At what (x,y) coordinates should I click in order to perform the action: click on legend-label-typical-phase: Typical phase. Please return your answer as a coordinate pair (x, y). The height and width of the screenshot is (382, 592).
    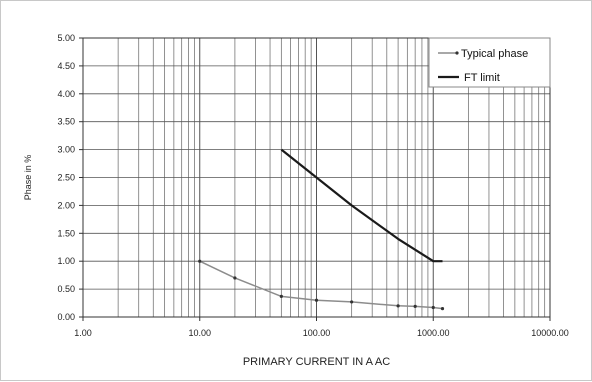
    Looking at the image, I should click on (494, 54).